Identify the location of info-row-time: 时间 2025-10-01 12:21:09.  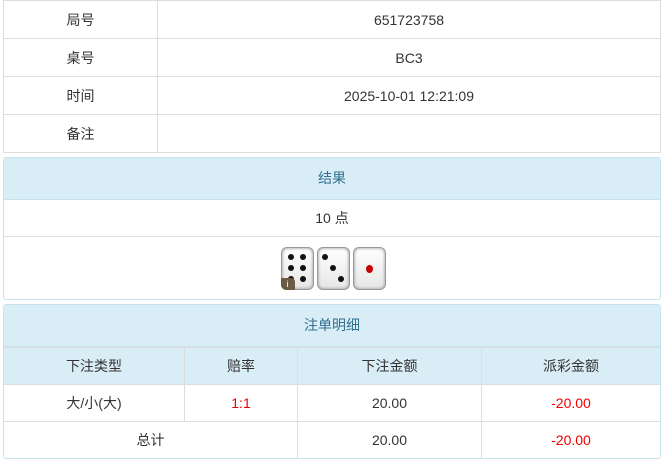
(332, 95).